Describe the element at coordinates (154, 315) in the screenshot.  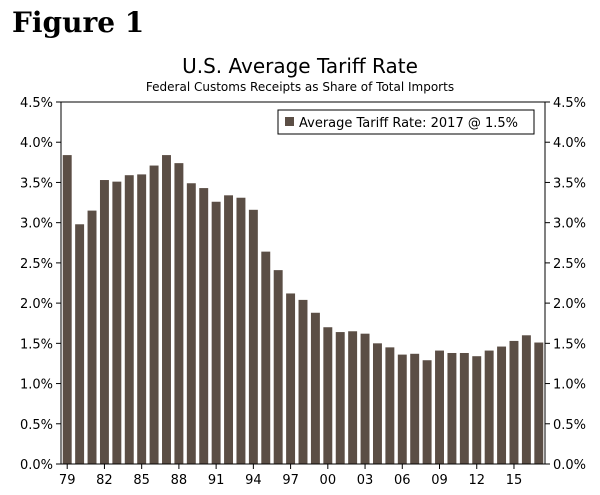
I see `bar-1986` at that location.